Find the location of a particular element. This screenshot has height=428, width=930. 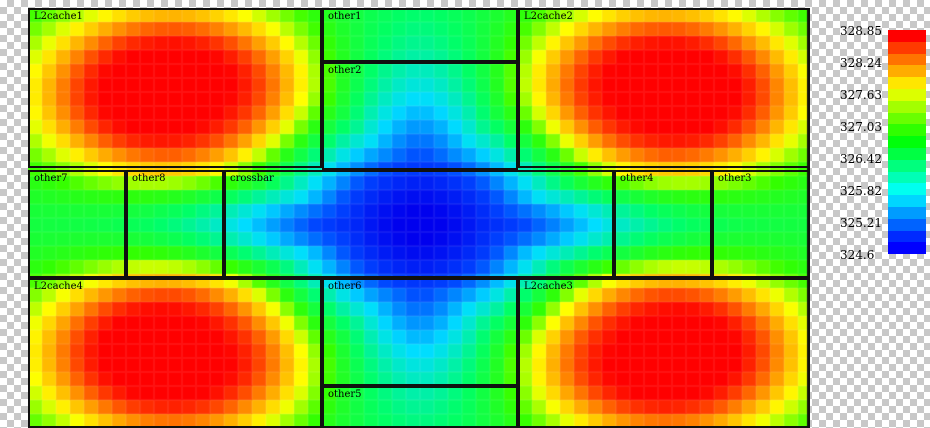

block-other2: other2 is located at coordinates (420, 116).